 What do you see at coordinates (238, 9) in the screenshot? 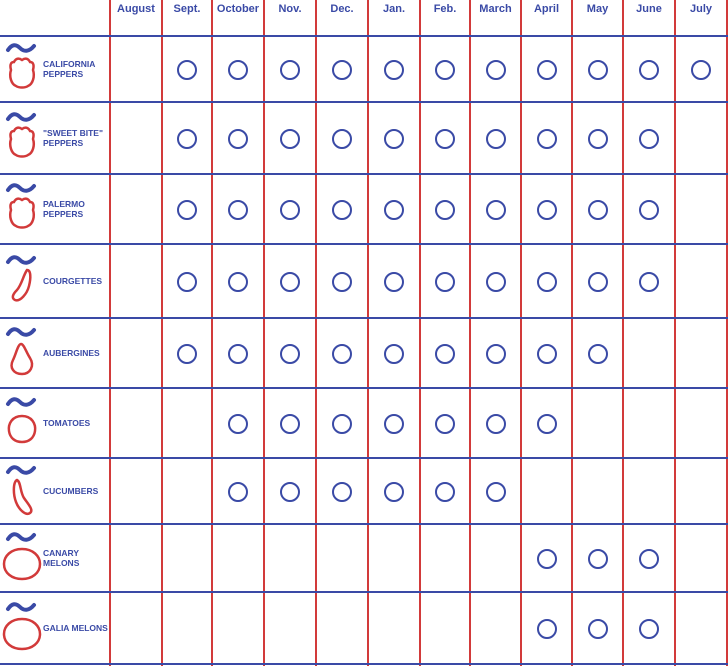
I see `month-header: October` at bounding box center [238, 9].